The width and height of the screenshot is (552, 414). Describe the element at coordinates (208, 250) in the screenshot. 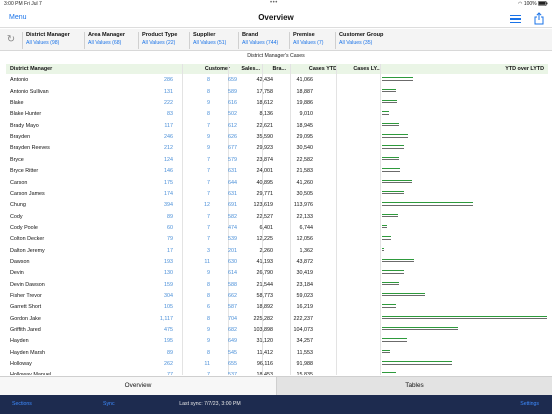

I see `cell-sales: 3` at that location.